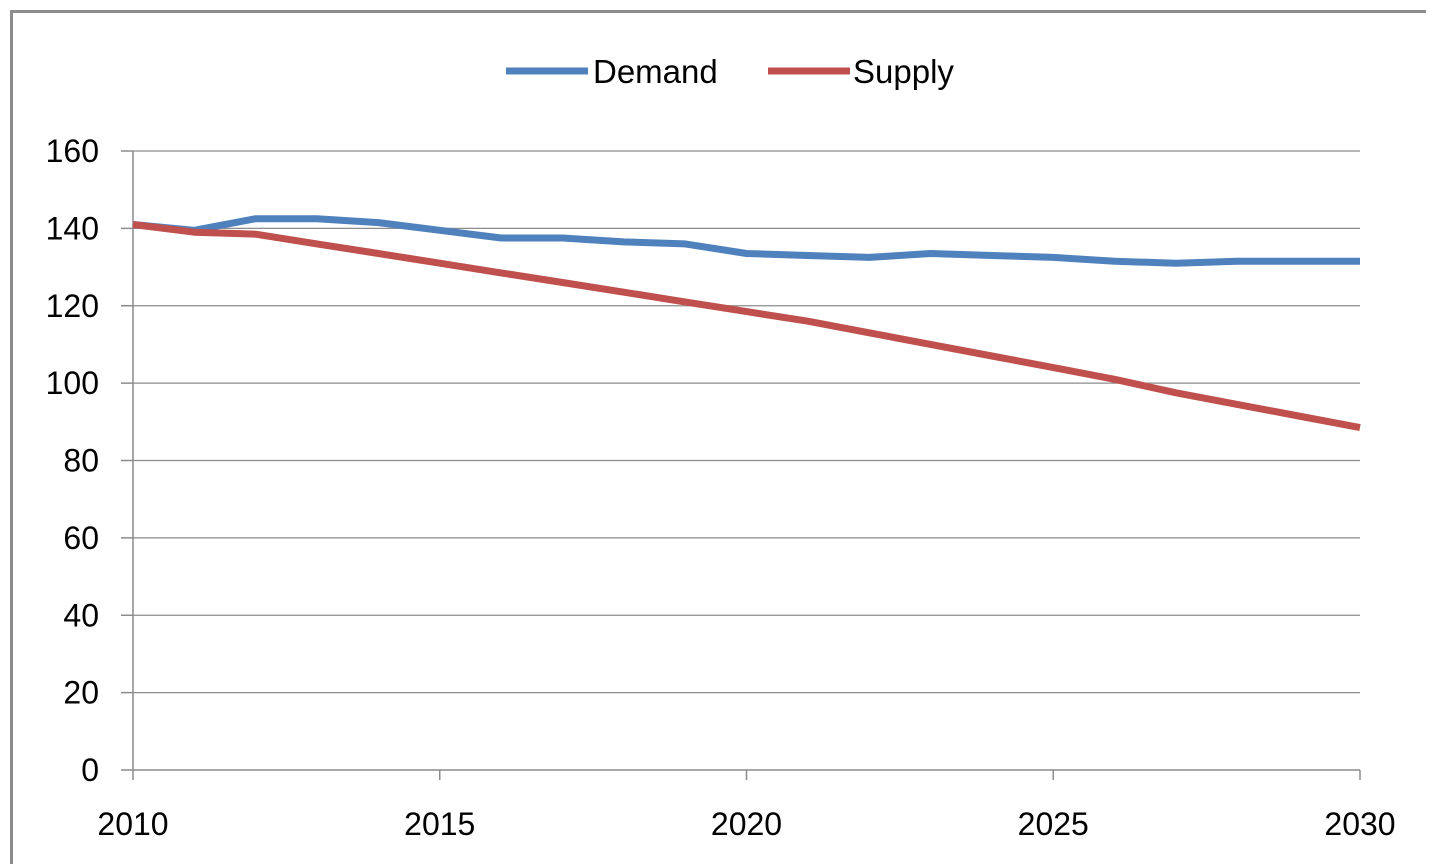 This screenshot has width=1430, height=867. Describe the element at coordinates (132, 824) in the screenshot. I see `x-tick-label: 2010` at that location.